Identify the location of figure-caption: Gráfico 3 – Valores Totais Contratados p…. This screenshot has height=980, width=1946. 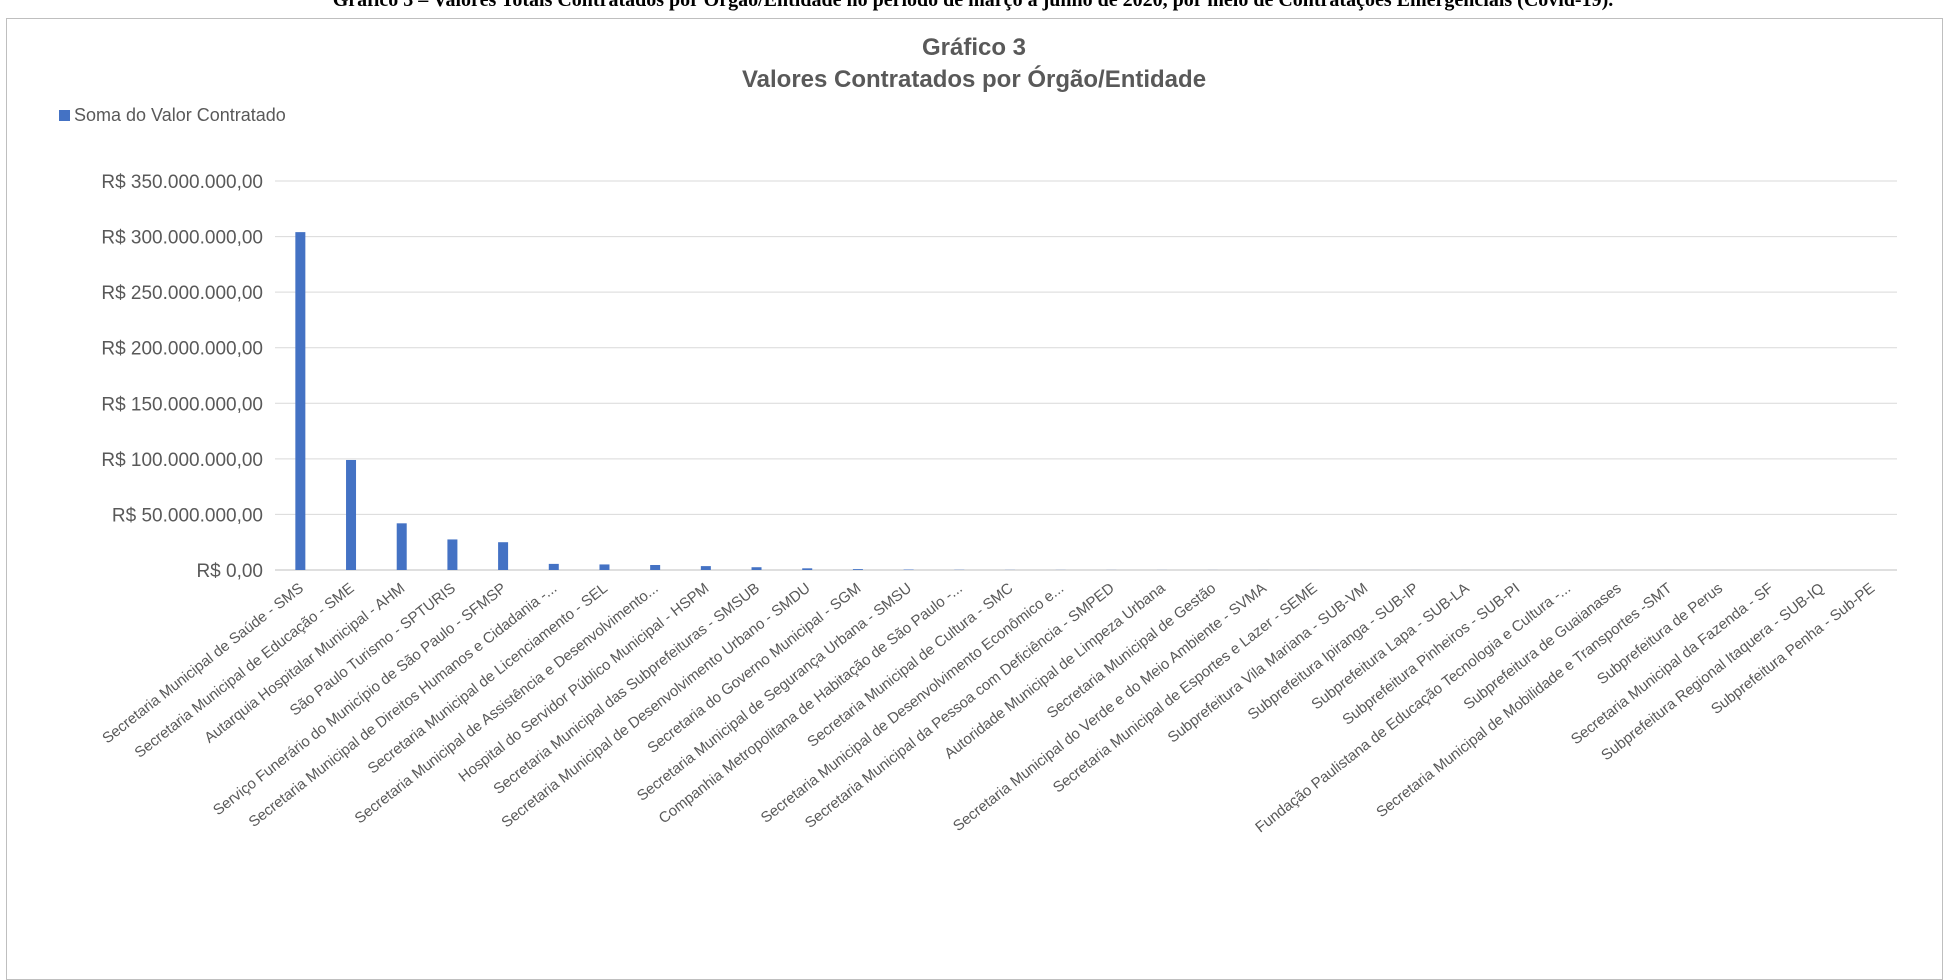
(973, 6).